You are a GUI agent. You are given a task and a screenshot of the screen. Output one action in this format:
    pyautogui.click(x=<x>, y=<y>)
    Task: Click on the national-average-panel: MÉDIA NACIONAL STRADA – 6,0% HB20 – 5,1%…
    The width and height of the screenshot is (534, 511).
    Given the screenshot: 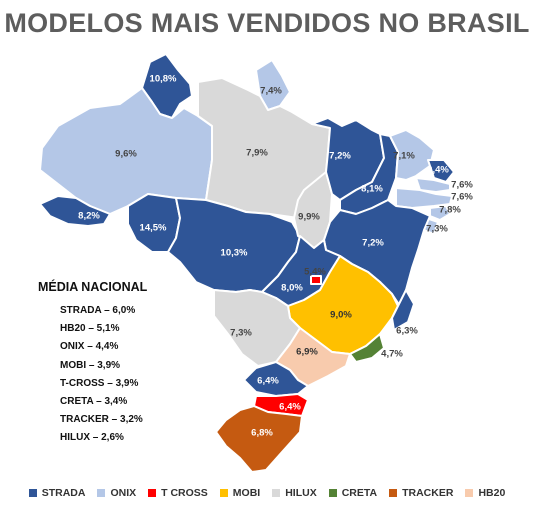 What is the action you would take?
    pyautogui.click(x=92, y=364)
    